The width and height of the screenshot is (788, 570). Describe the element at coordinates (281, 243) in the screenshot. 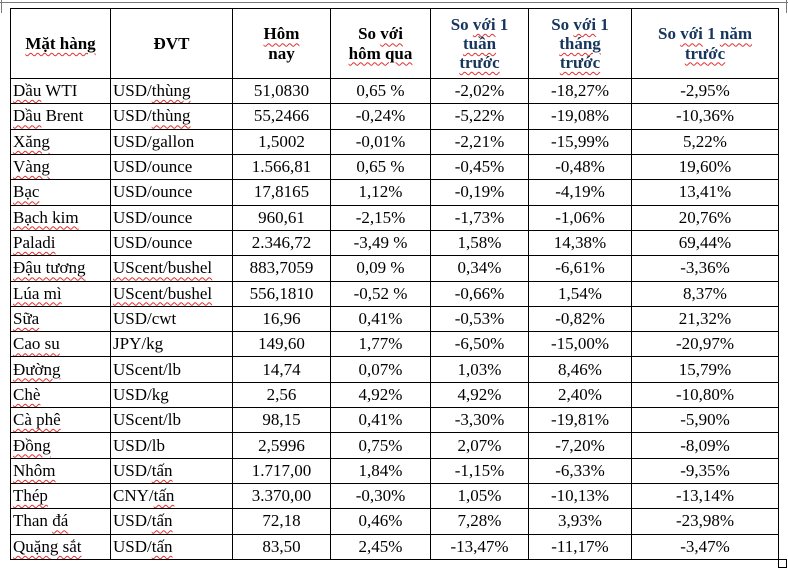

I see `cell-today: 2.346,72` at that location.